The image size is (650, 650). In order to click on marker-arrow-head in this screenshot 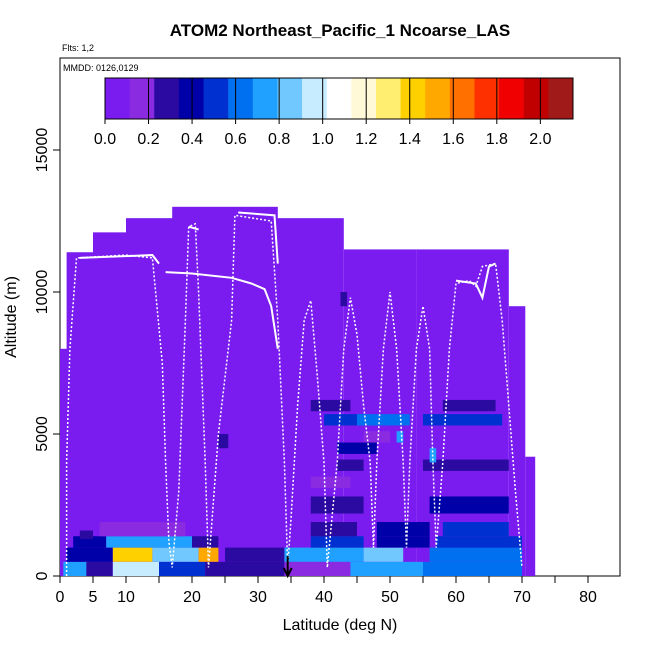, I will do `click(287, 573)`.